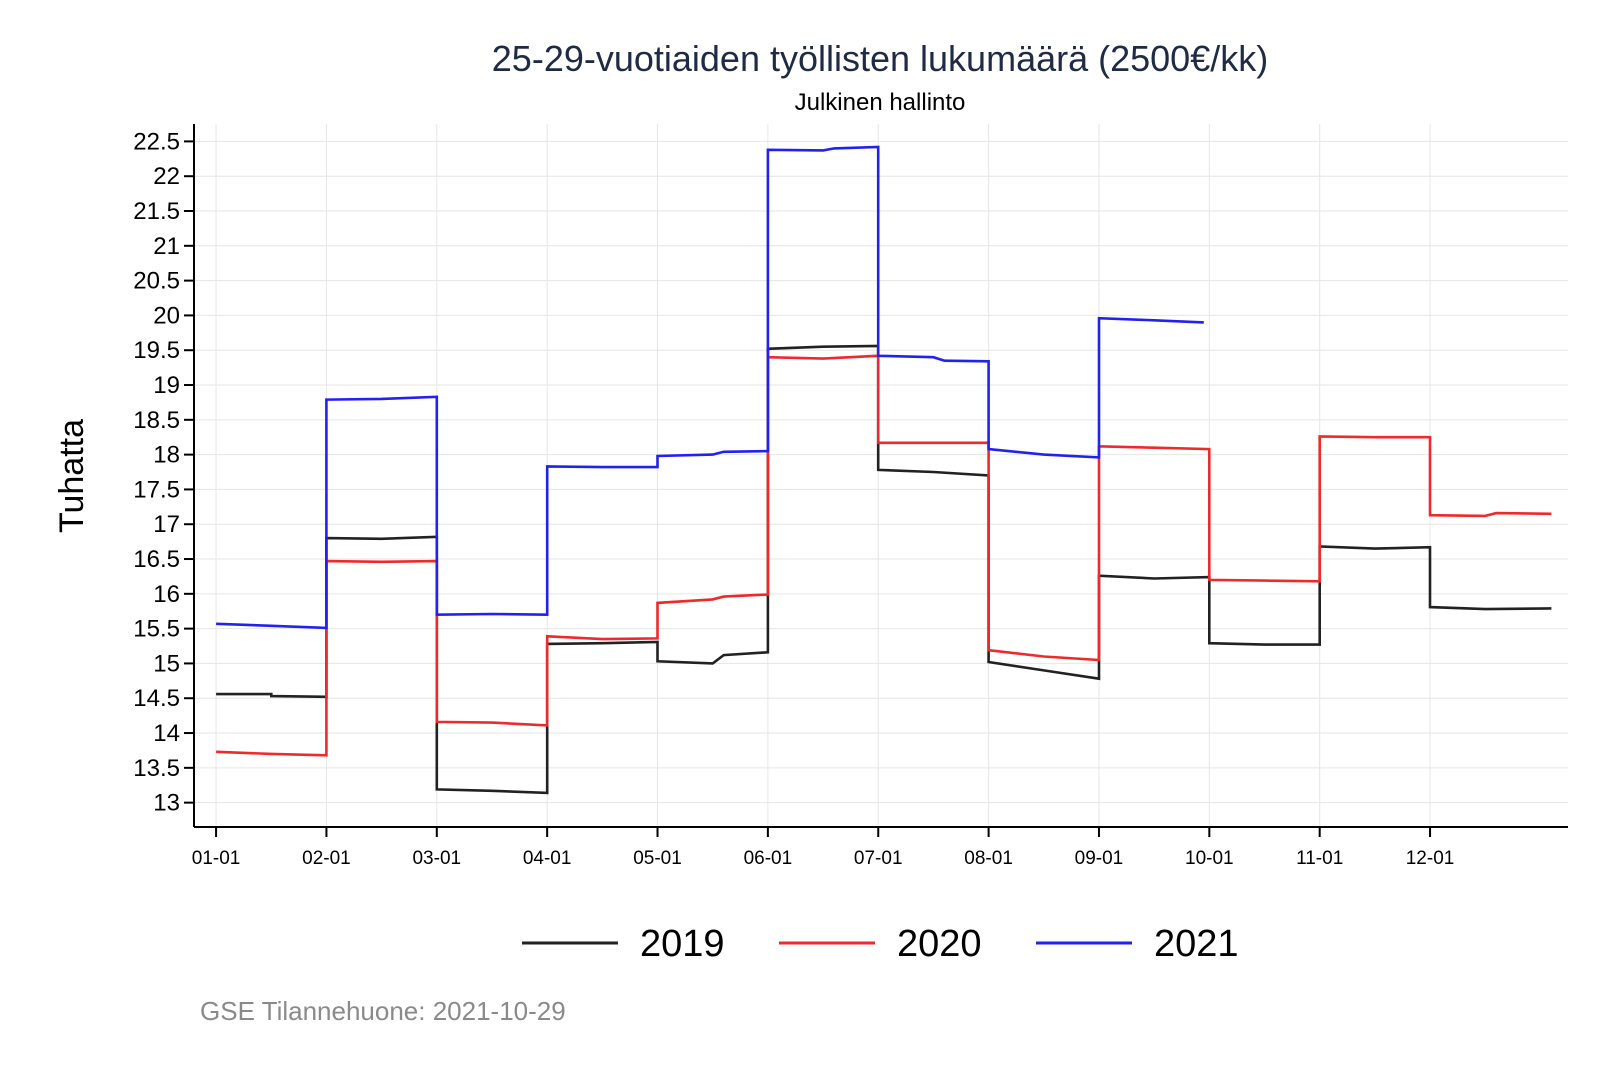 The width and height of the screenshot is (1600, 1067). Describe the element at coordinates (1196, 944) in the screenshot. I see `legend-label-2021: 2021` at that location.